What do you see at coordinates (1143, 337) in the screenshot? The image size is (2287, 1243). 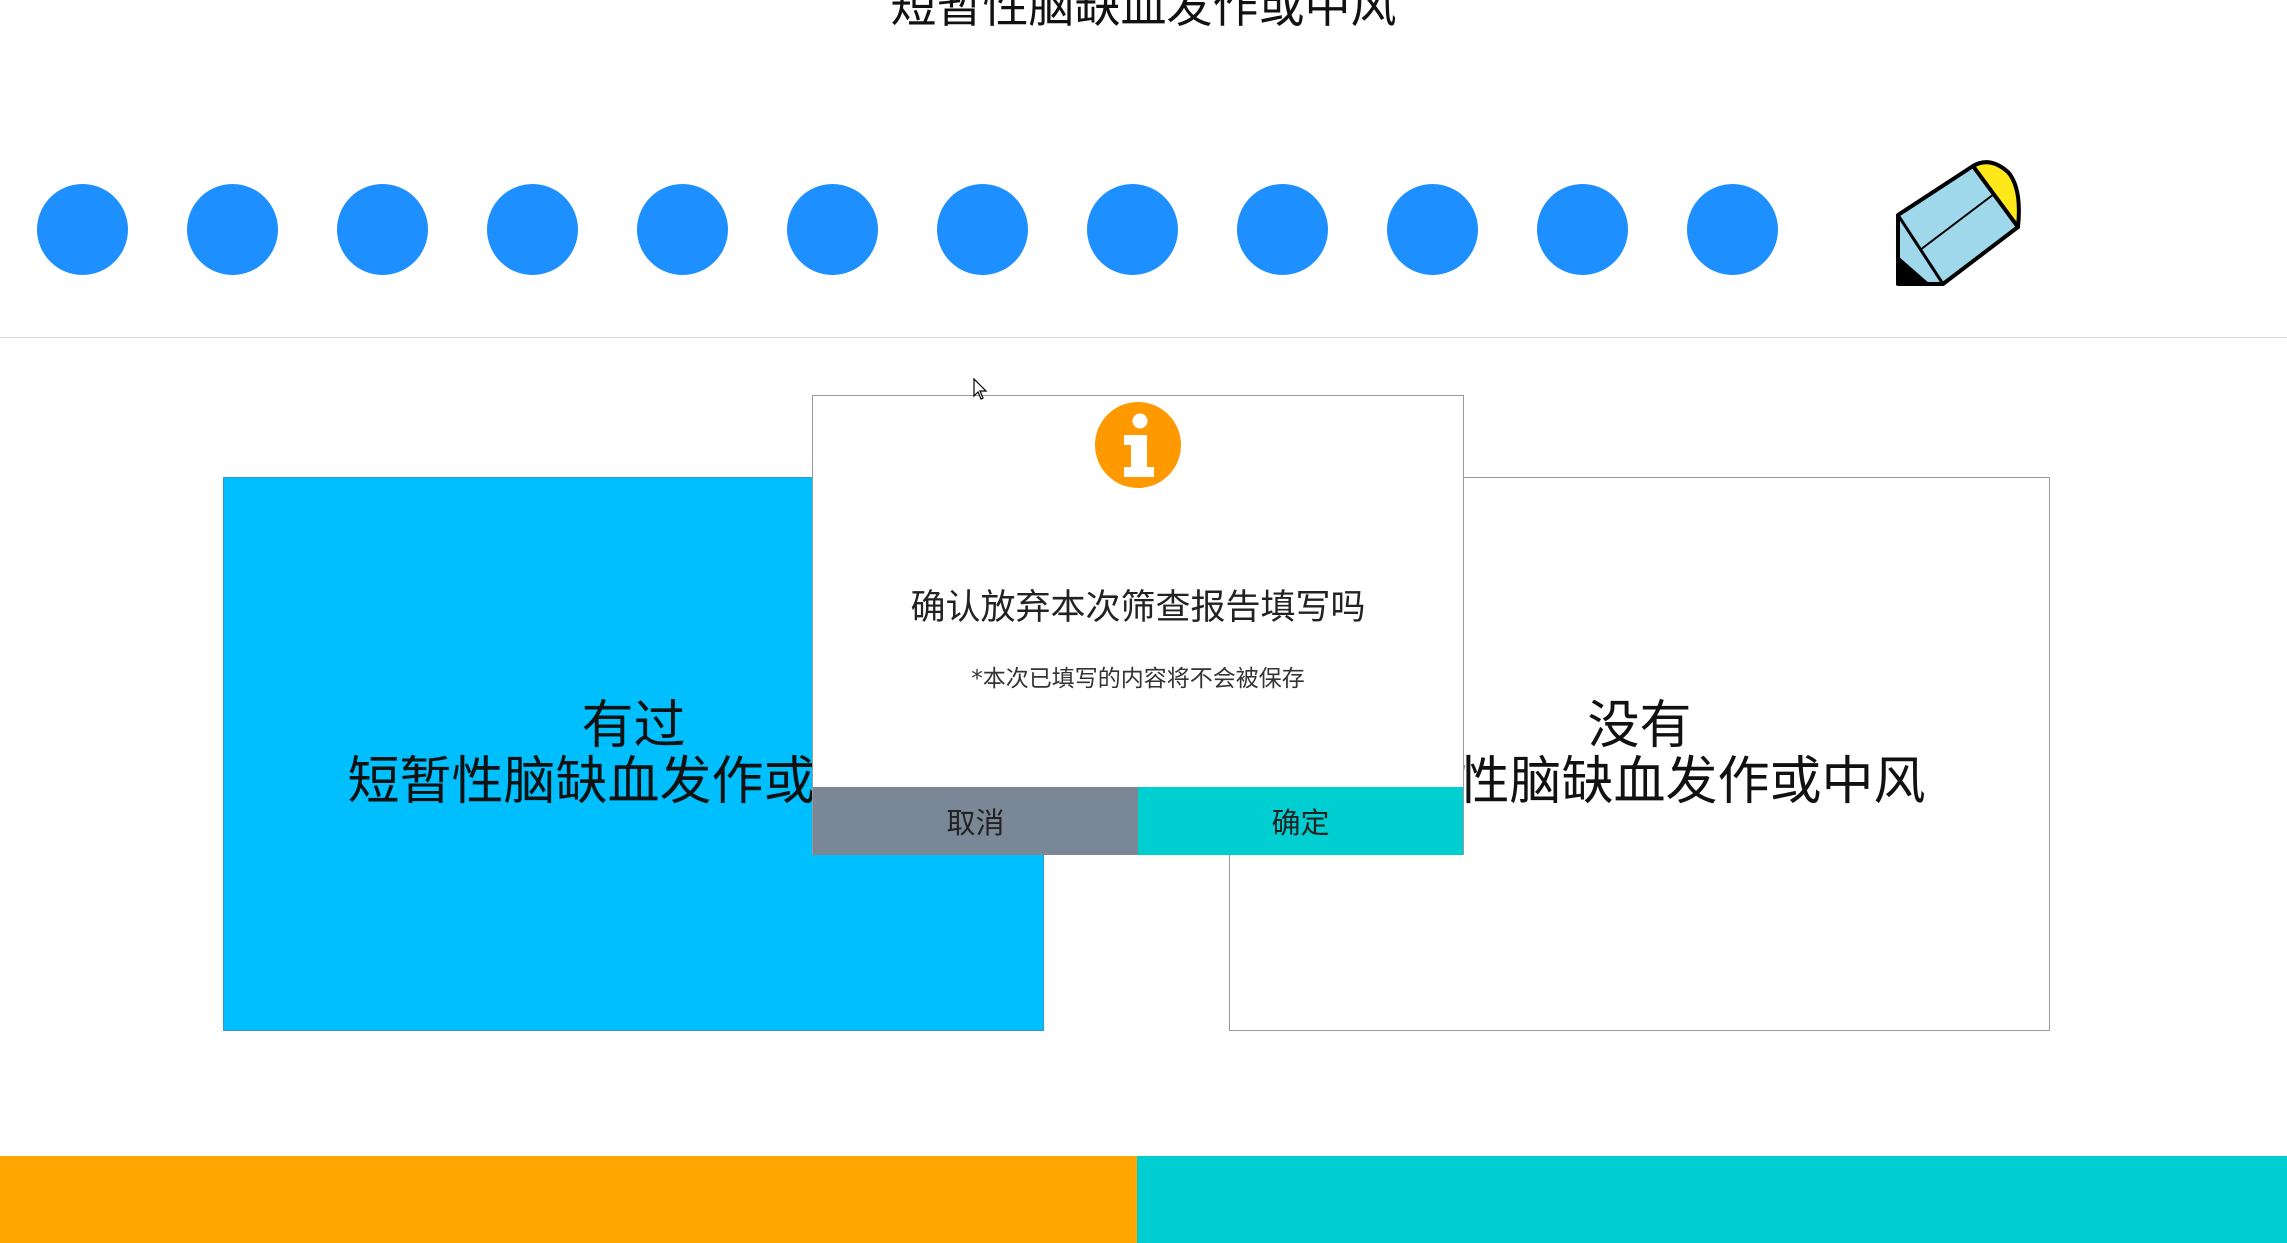 I see `header-divider` at bounding box center [1143, 337].